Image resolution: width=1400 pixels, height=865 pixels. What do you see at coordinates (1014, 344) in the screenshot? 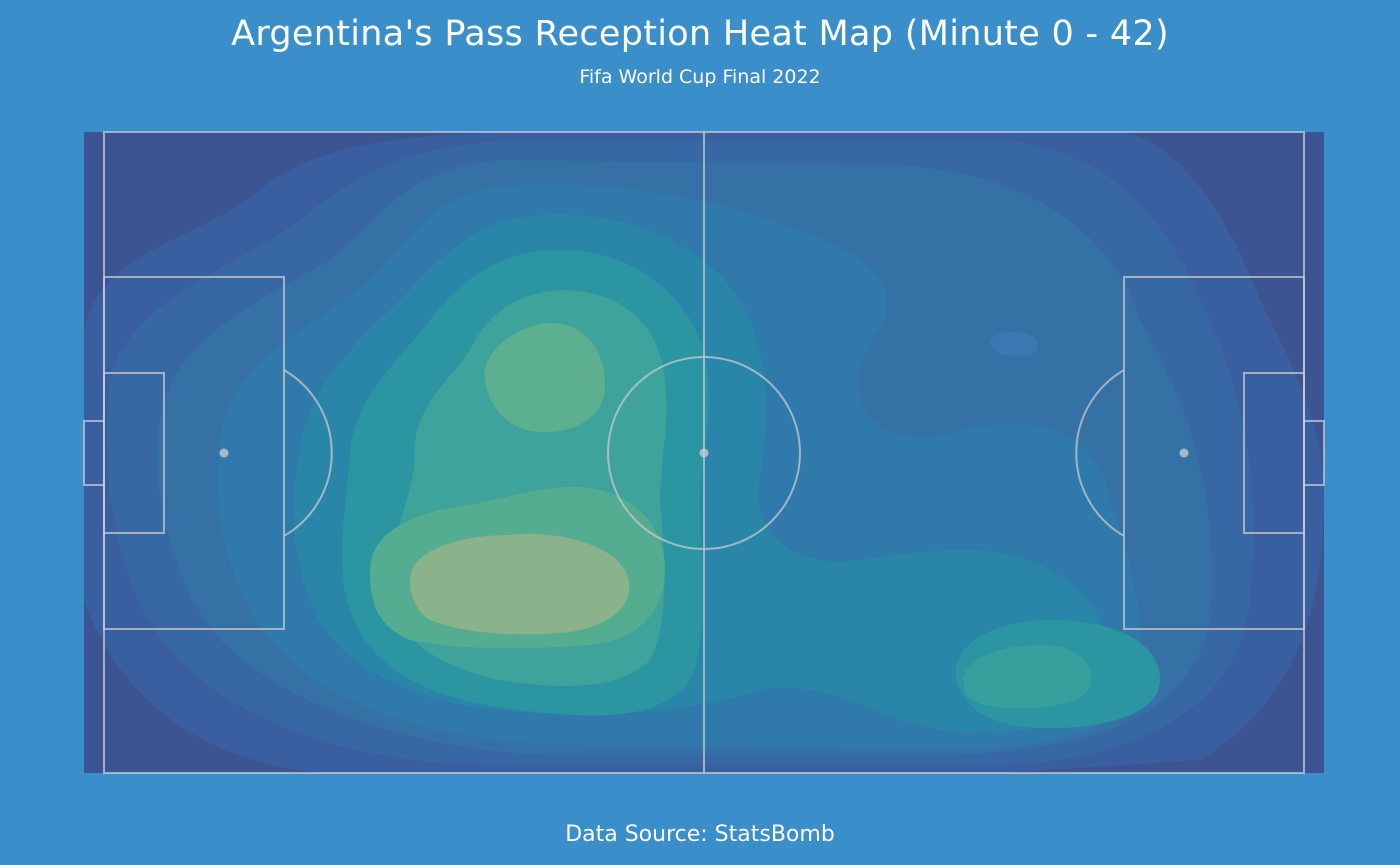
I see `density-level-small-right` at bounding box center [1014, 344].